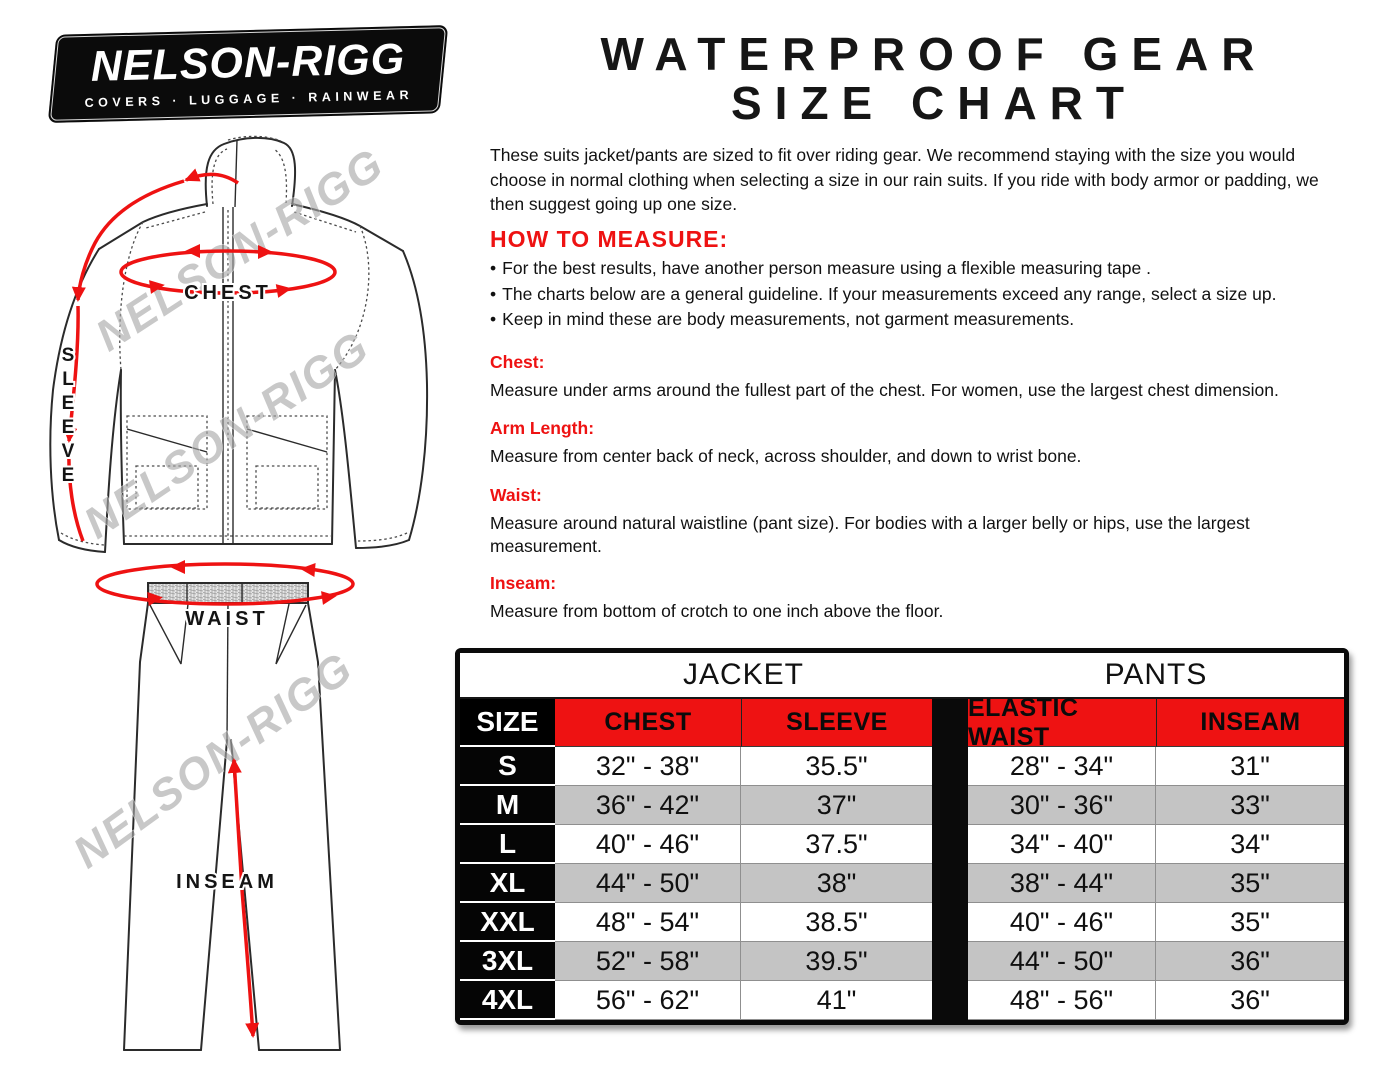  What do you see at coordinates (226, 619) in the screenshot?
I see `waist-label: WAIST` at bounding box center [226, 619].